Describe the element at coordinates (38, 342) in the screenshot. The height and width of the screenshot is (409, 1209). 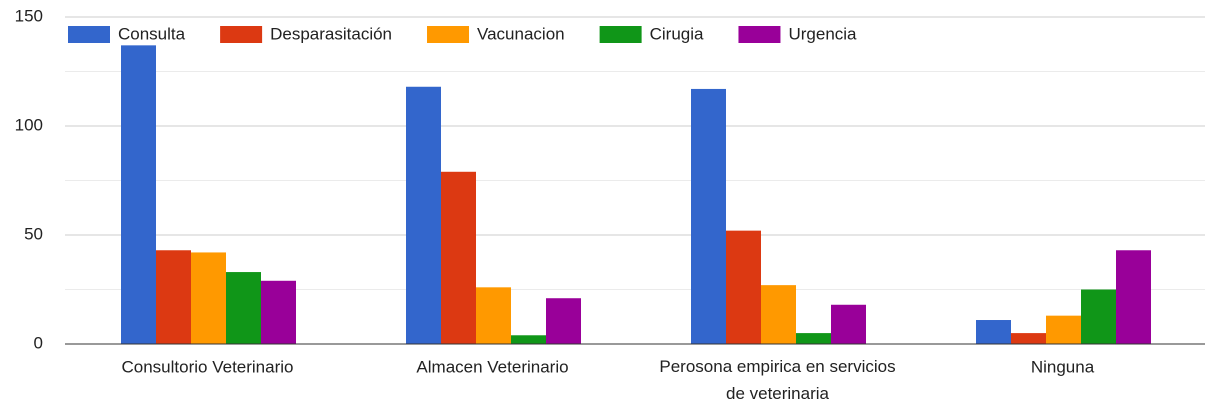
I see `y-tick-label: 0` at that location.